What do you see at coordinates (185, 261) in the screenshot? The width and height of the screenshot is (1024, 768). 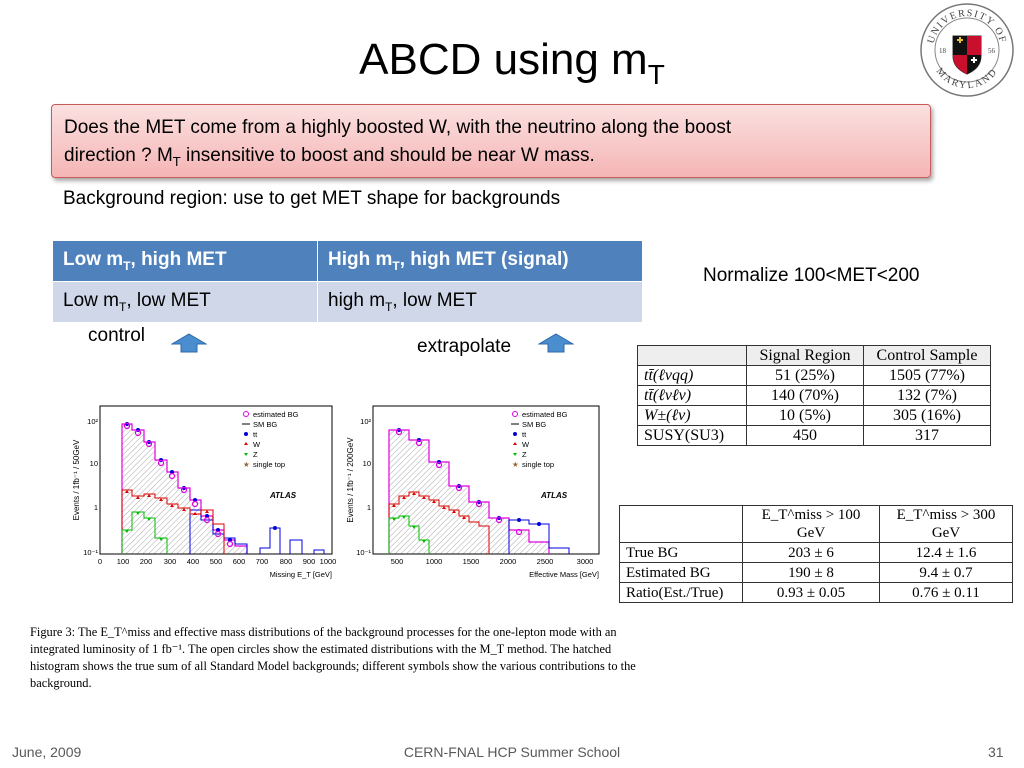 I see `region-low-mt-high-met: Low mT, high MET` at bounding box center [185, 261].